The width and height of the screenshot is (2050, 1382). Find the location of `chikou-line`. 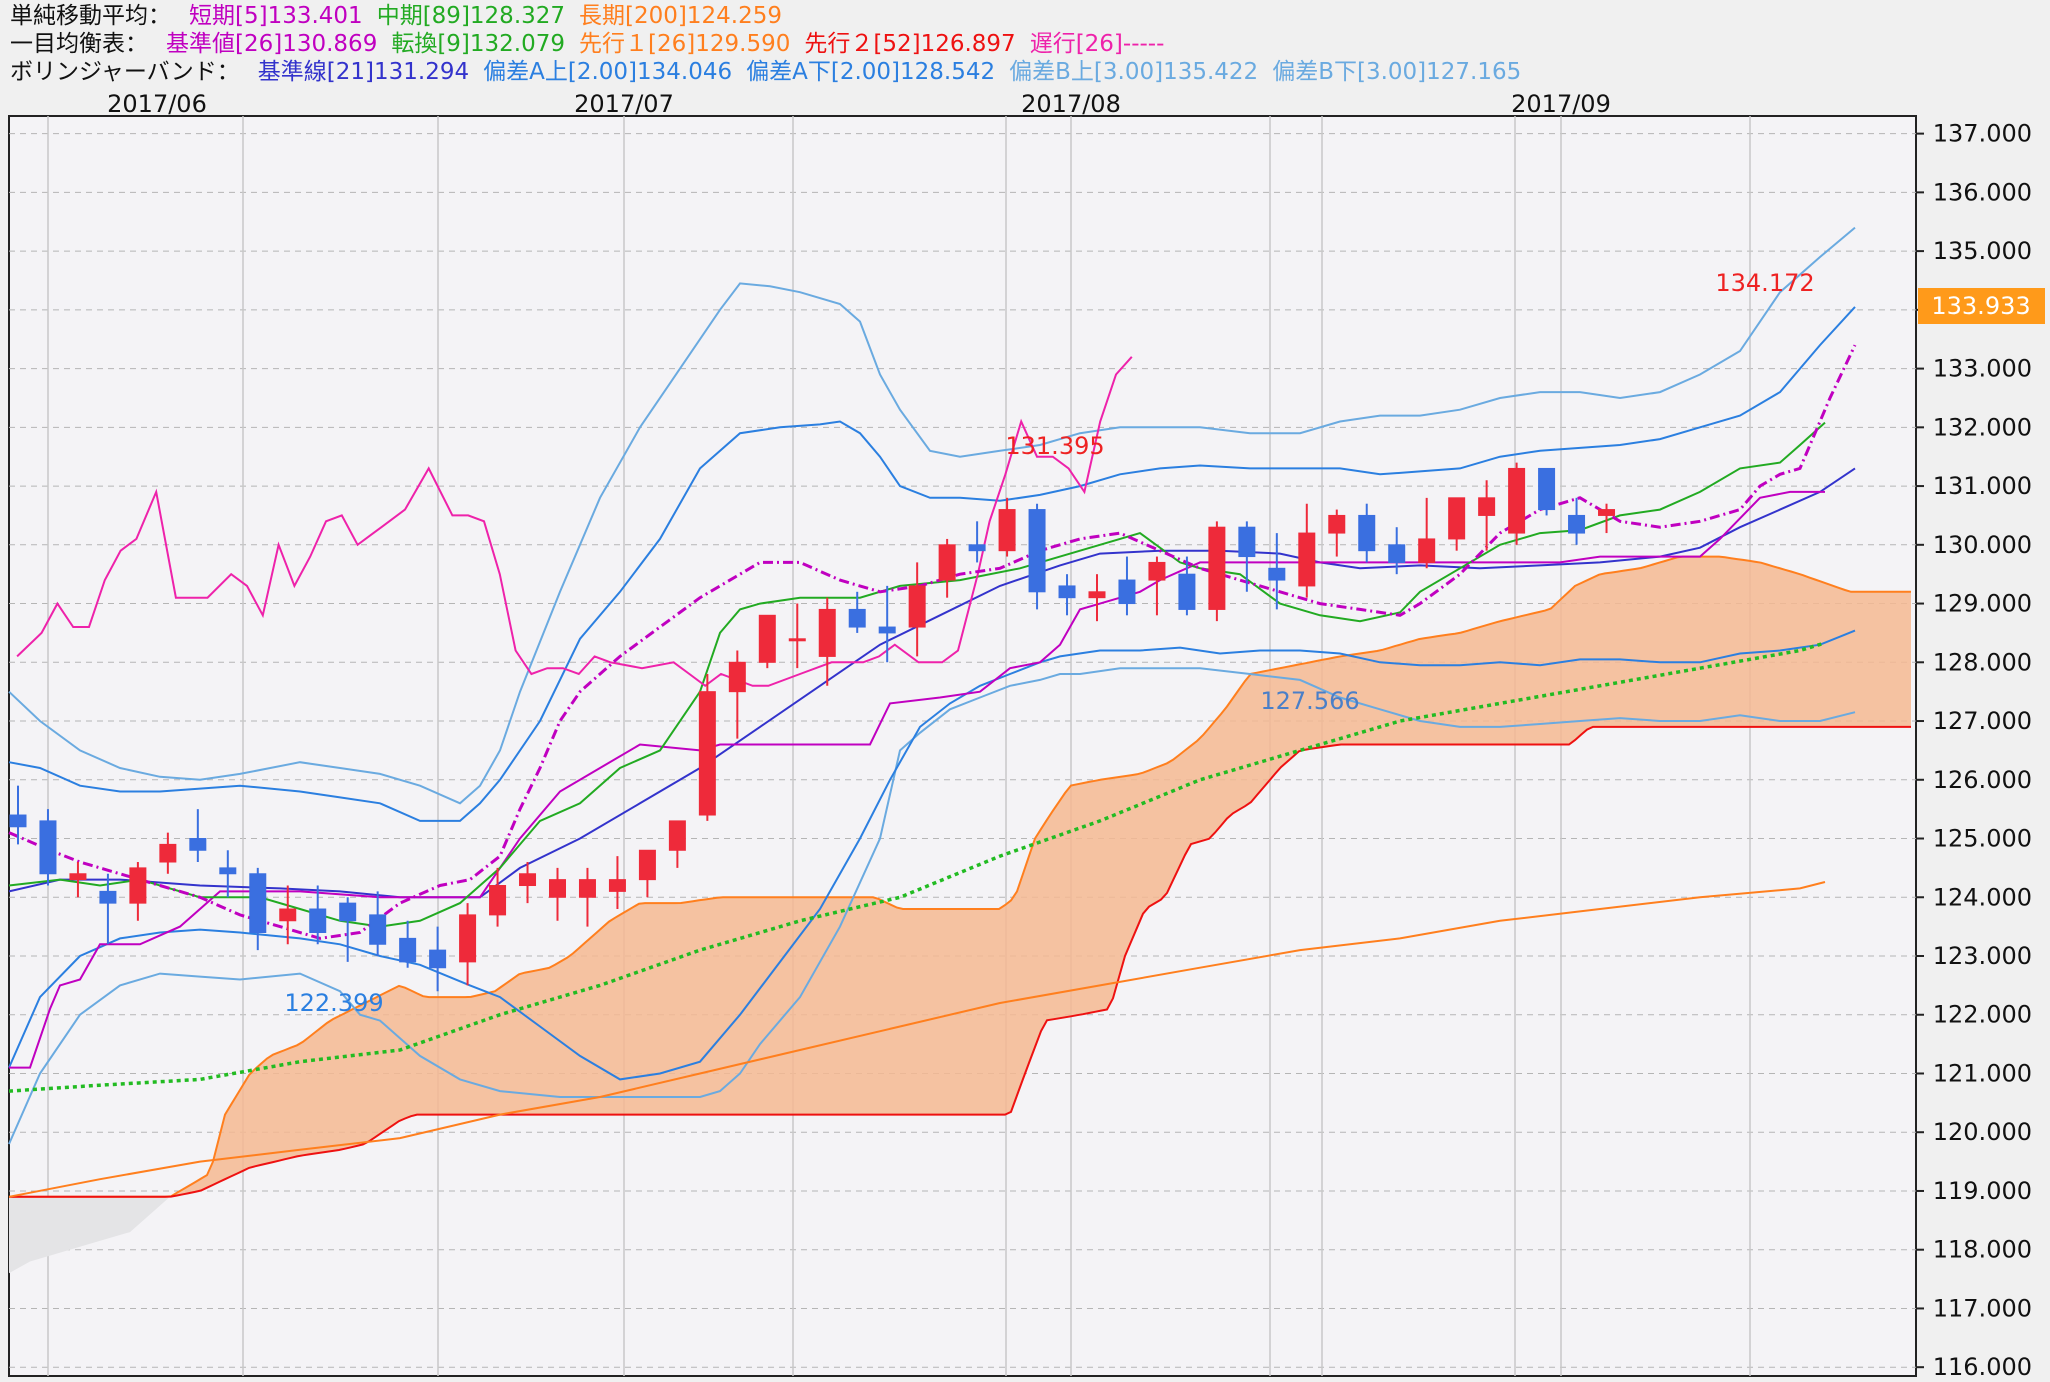

chikou-line is located at coordinates (574, 522).